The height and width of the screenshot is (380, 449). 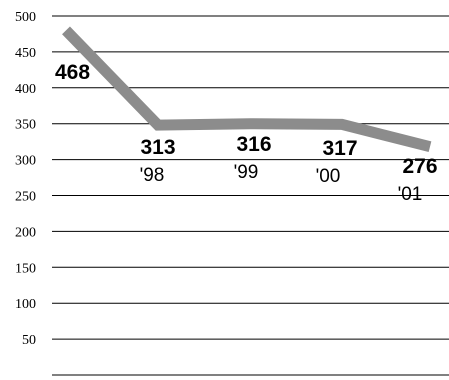 I want to click on y-tick-label: 250, so click(x=25, y=197).